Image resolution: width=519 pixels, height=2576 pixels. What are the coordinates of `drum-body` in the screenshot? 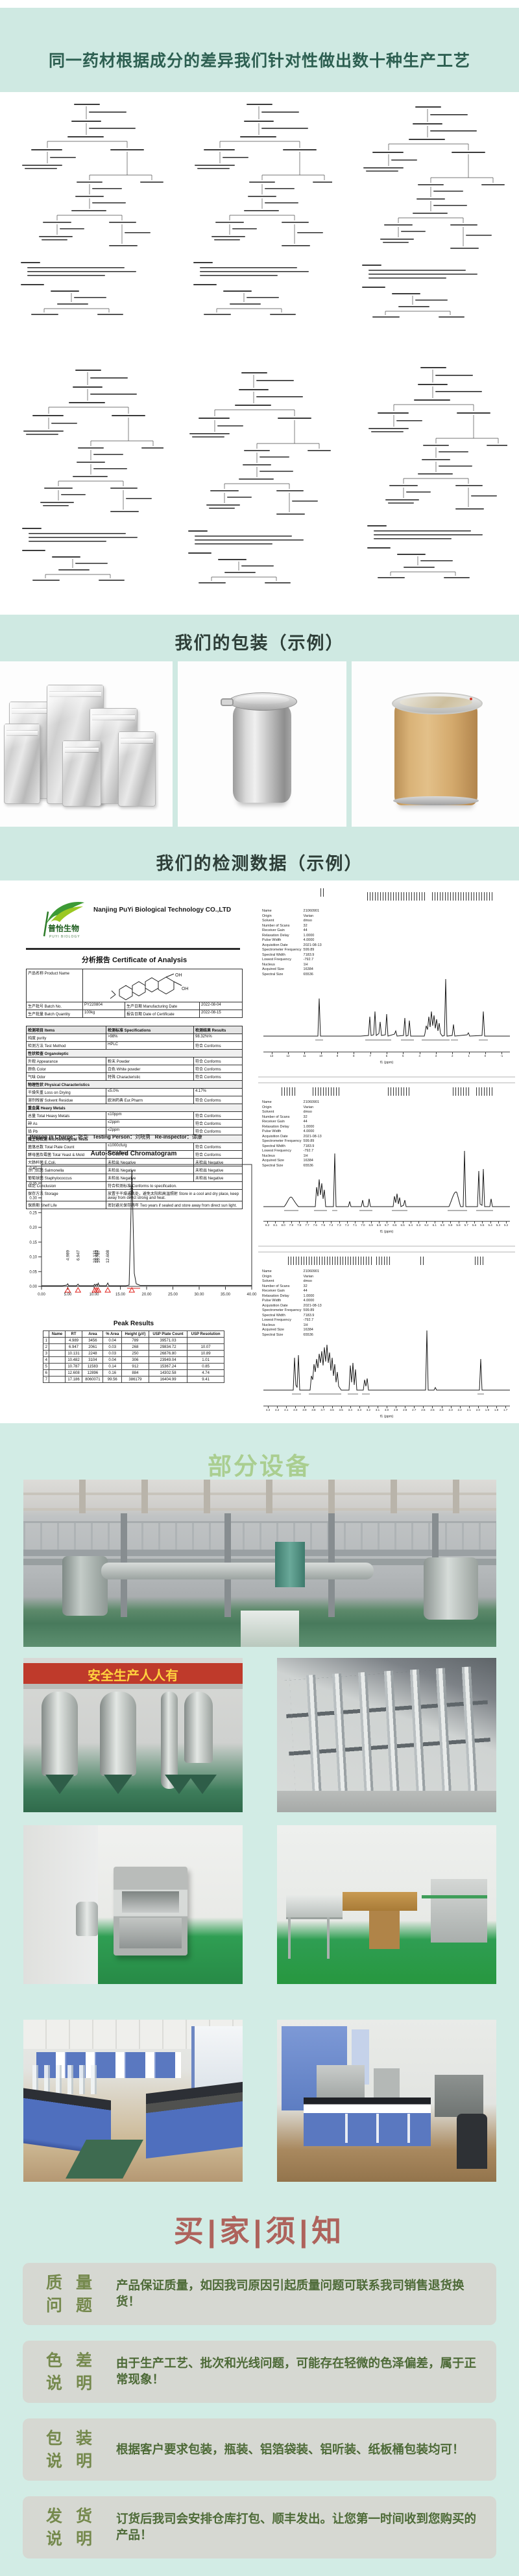 It's located at (435, 754).